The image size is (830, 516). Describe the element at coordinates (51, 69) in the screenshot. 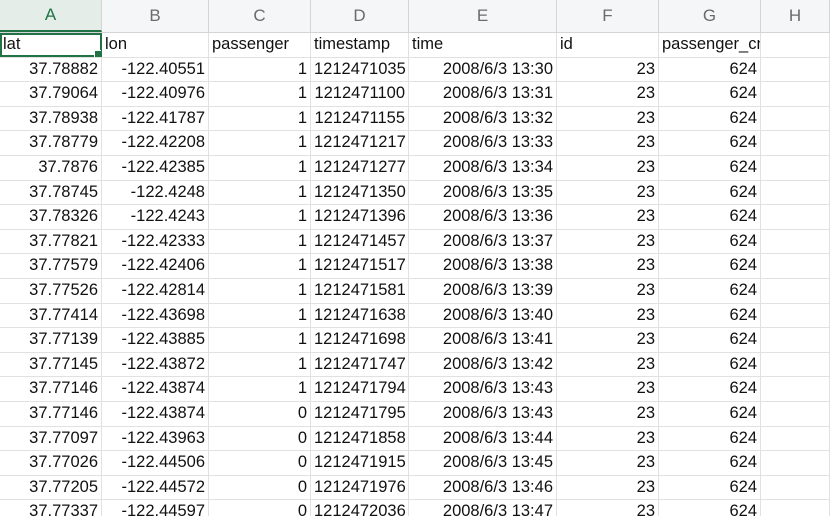

I see `table-cell: 37.78882` at that location.